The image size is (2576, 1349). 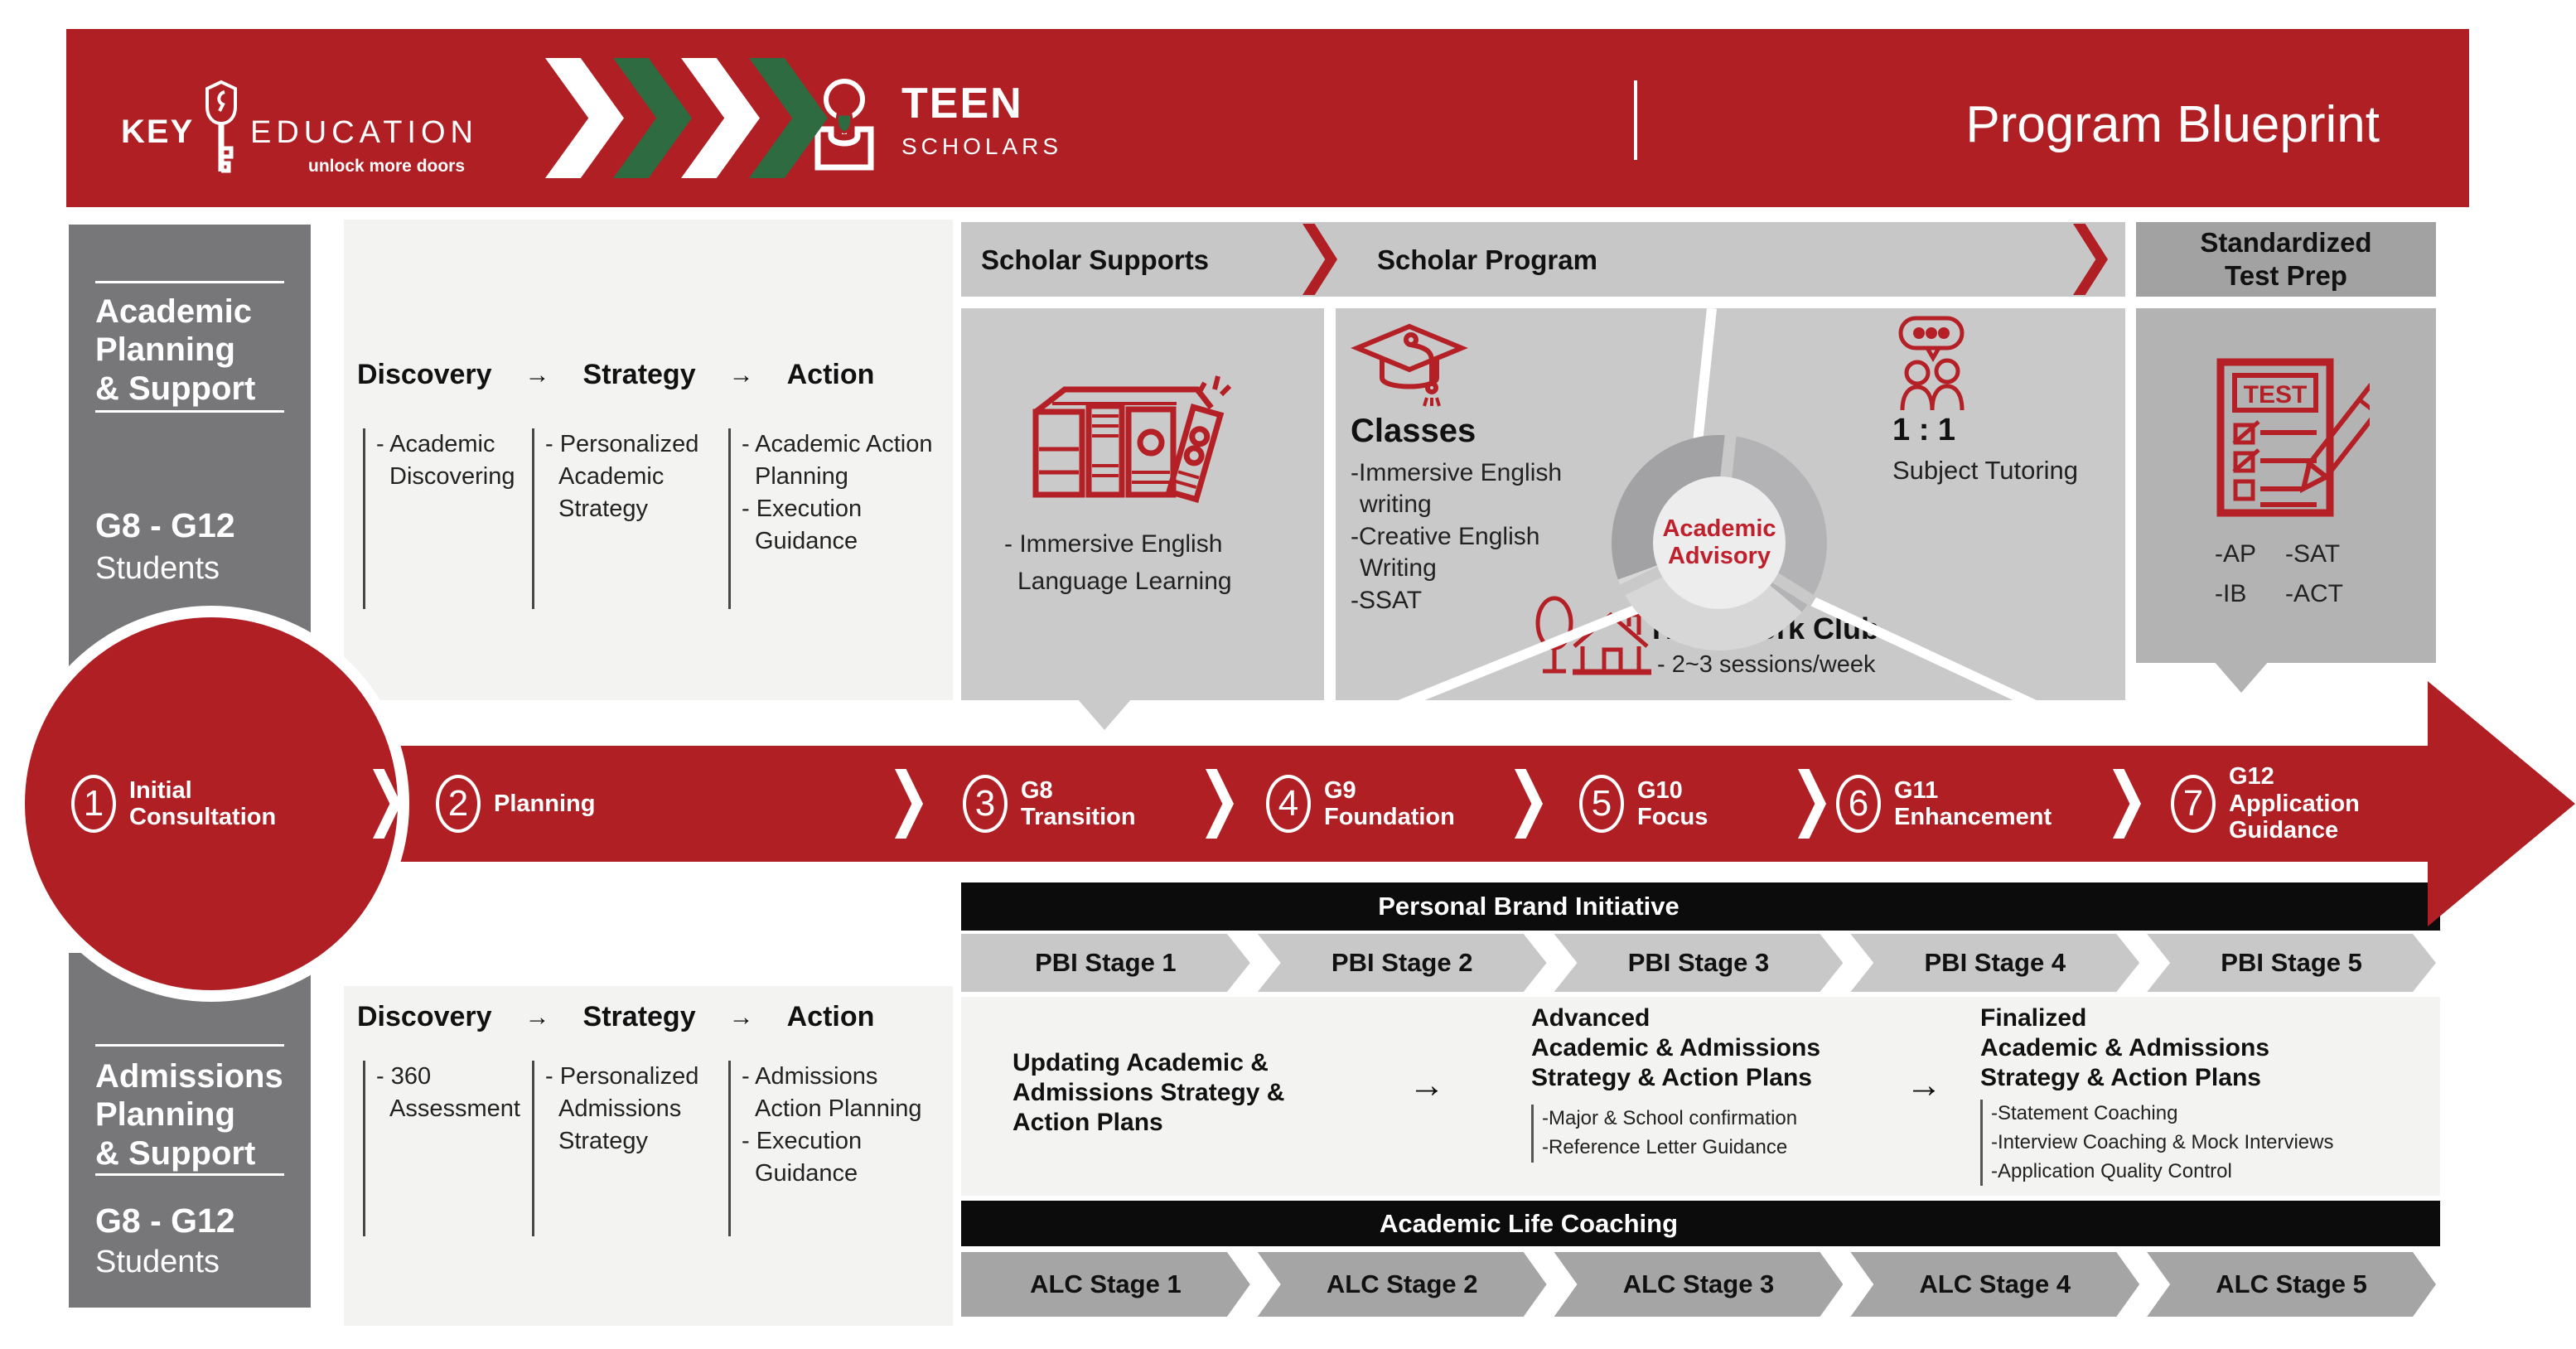 I want to click on timeline-arrowhead, so click(x=2501, y=803).